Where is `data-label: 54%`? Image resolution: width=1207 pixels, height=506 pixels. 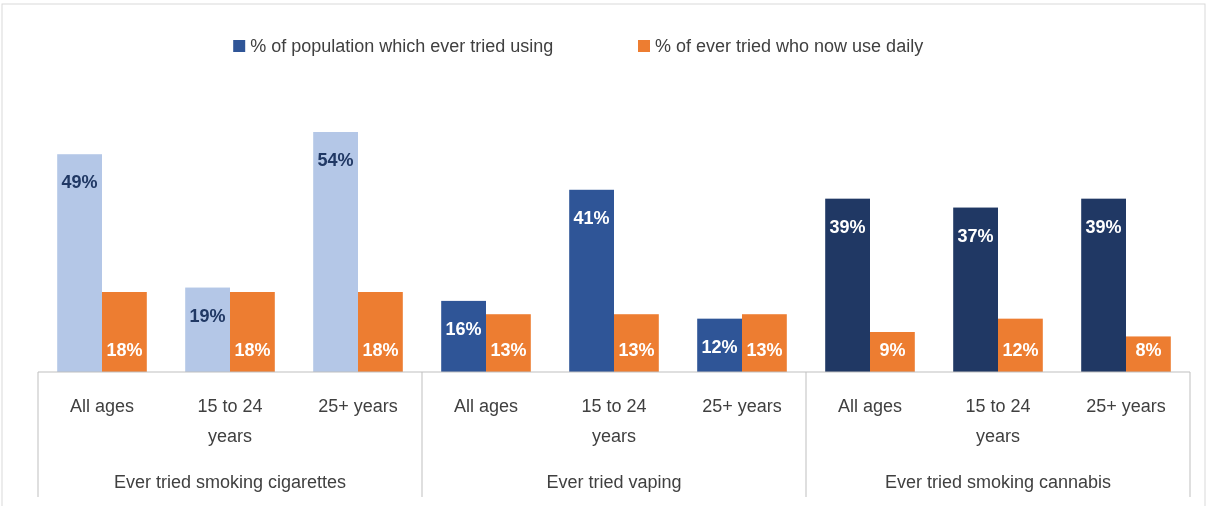 data-label: 54% is located at coordinates (335, 160).